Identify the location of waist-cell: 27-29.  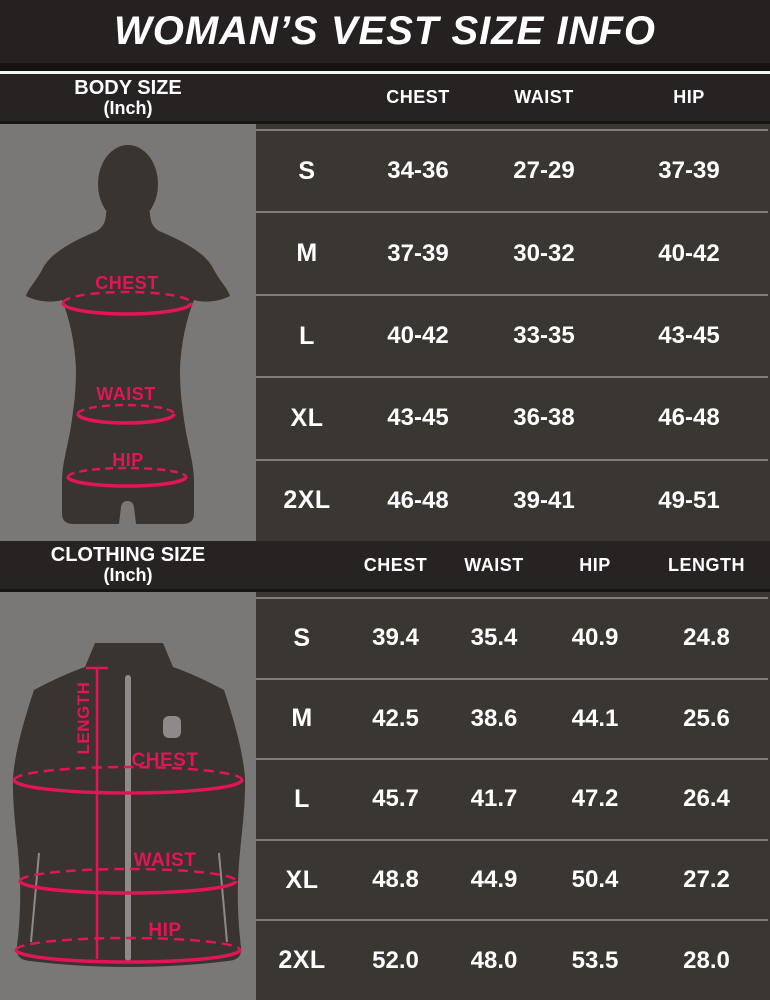
(544, 171).